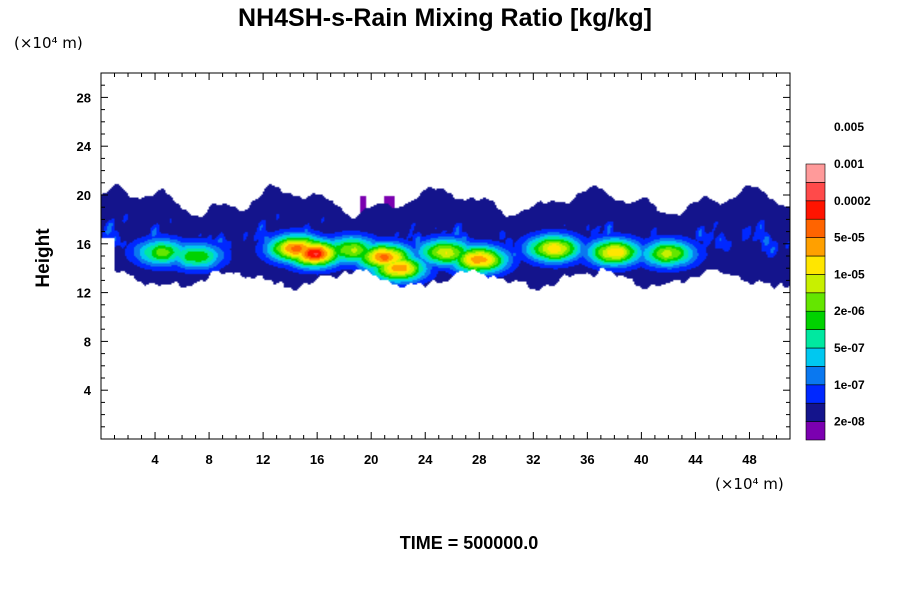  Describe the element at coordinates (587, 459) in the screenshot. I see `x-tick-label: 36` at that location.